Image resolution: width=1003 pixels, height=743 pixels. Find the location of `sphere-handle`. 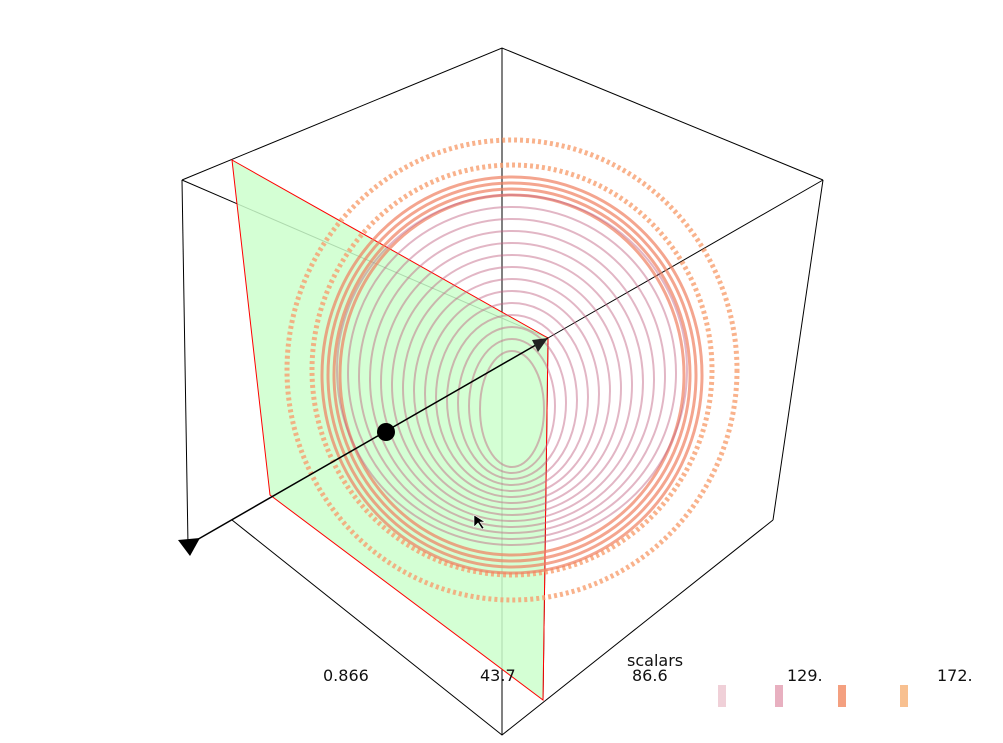

sphere-handle is located at coordinates (386, 432).